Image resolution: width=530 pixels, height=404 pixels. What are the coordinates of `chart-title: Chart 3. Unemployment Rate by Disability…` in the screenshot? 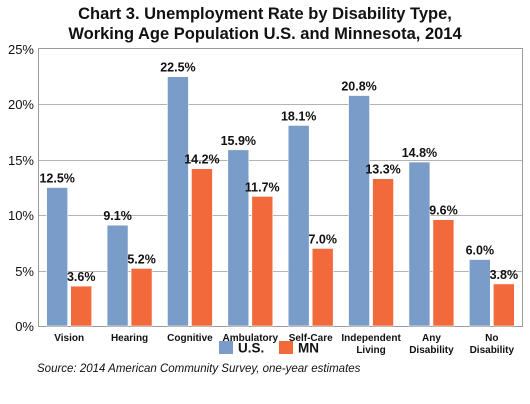 It's located at (265, 24).